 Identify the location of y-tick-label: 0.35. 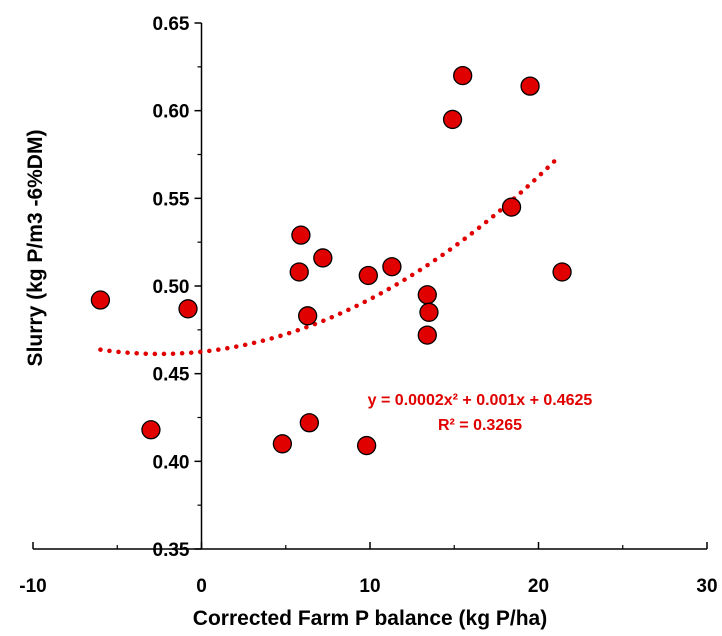
(171, 550).